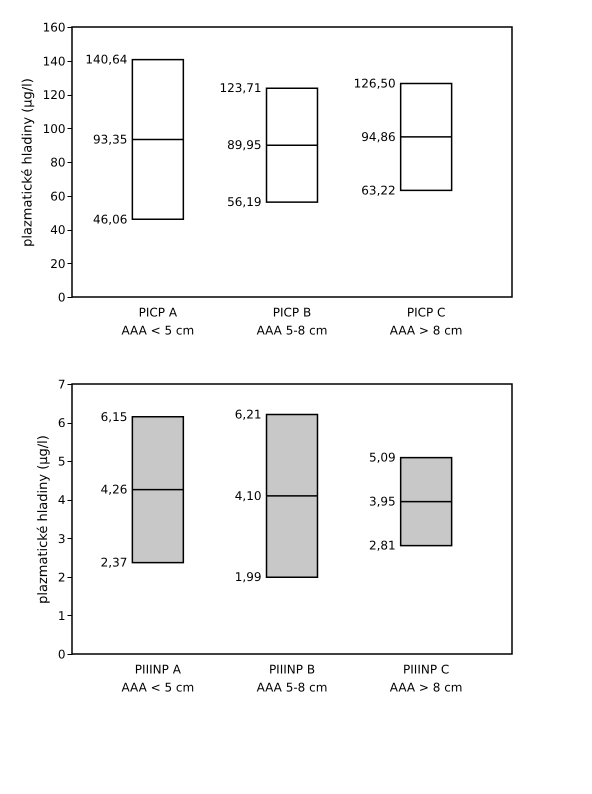 This screenshot has height=794, width=592. What do you see at coordinates (248, 414) in the screenshot?
I see `text: 6,21` at bounding box center [248, 414].